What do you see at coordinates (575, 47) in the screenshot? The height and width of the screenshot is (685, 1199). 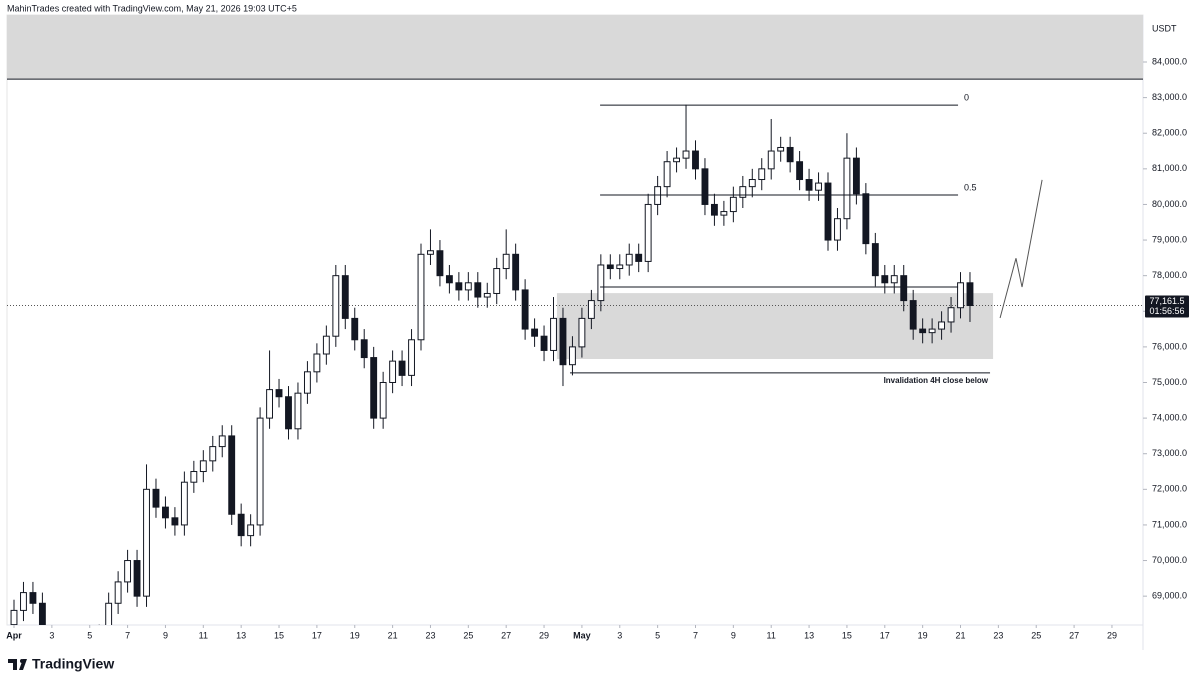 I see `zone` at bounding box center [575, 47].